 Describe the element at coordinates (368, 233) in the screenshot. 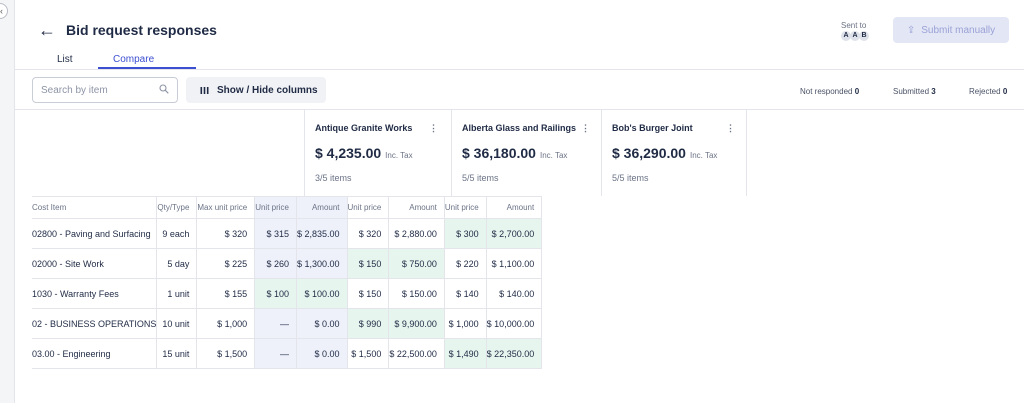

I see `bid-unit-price-cell: $ 320` at that location.